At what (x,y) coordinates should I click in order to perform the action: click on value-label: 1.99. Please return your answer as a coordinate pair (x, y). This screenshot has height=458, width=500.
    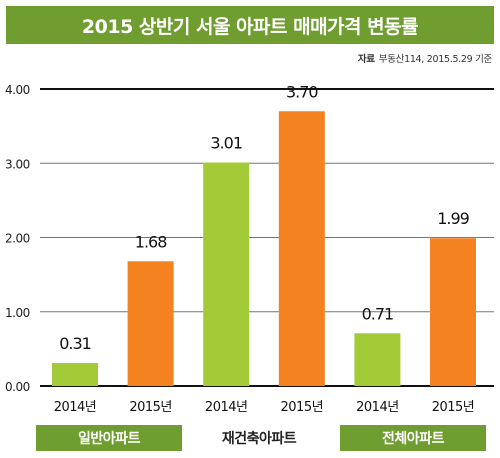
    Looking at the image, I should click on (453, 218).